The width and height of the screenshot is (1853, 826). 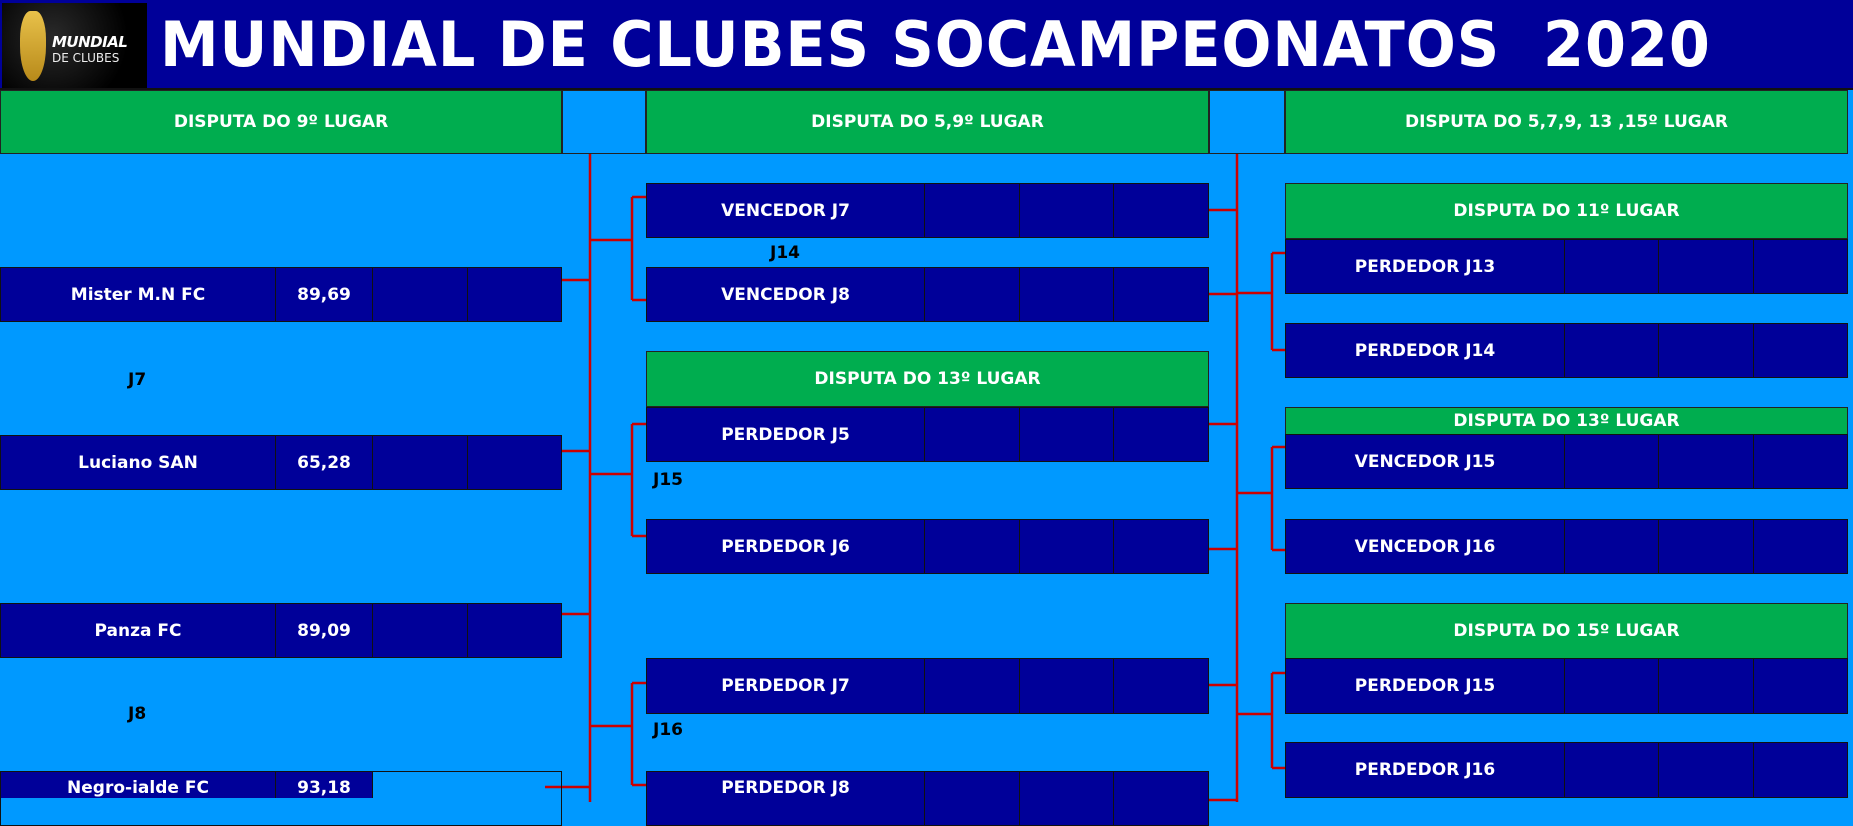 What do you see at coordinates (668, 730) in the screenshot?
I see `game-label-j16: J16` at bounding box center [668, 730].